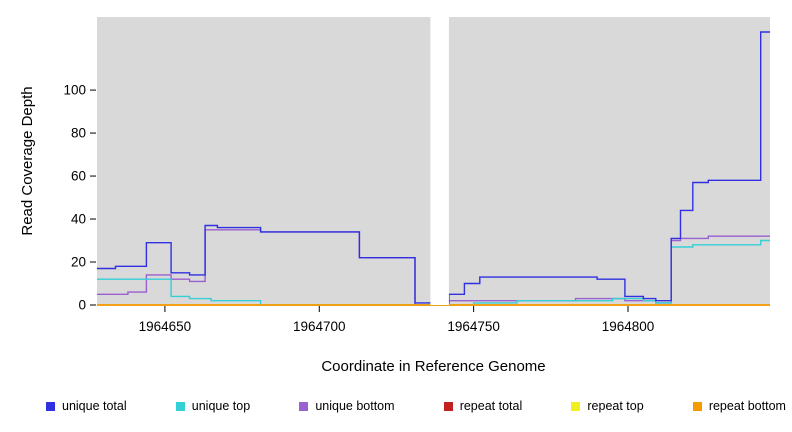  I want to click on legend-item-unique-top: unique top, so click(213, 406).